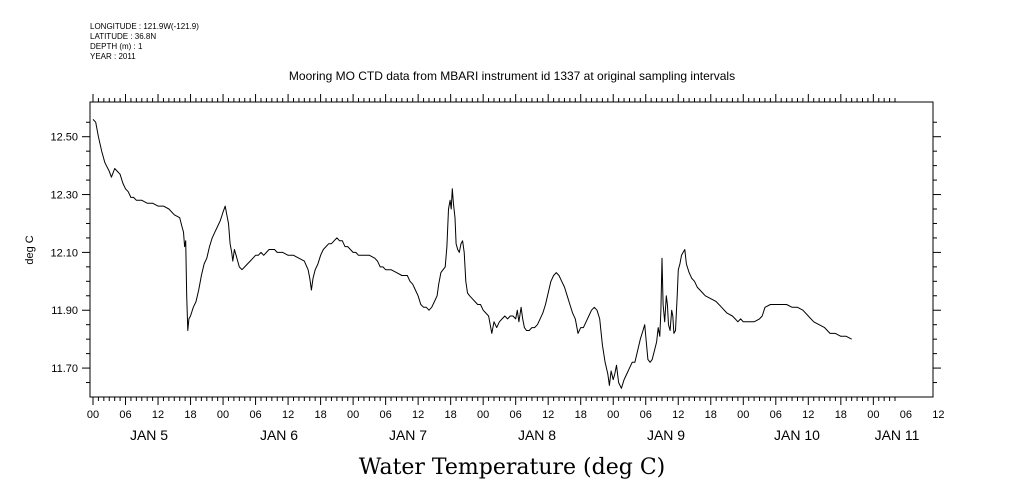 The height and width of the screenshot is (504, 1009). What do you see at coordinates (537, 435) in the screenshot?
I see `x-day-label: JAN 8` at bounding box center [537, 435].